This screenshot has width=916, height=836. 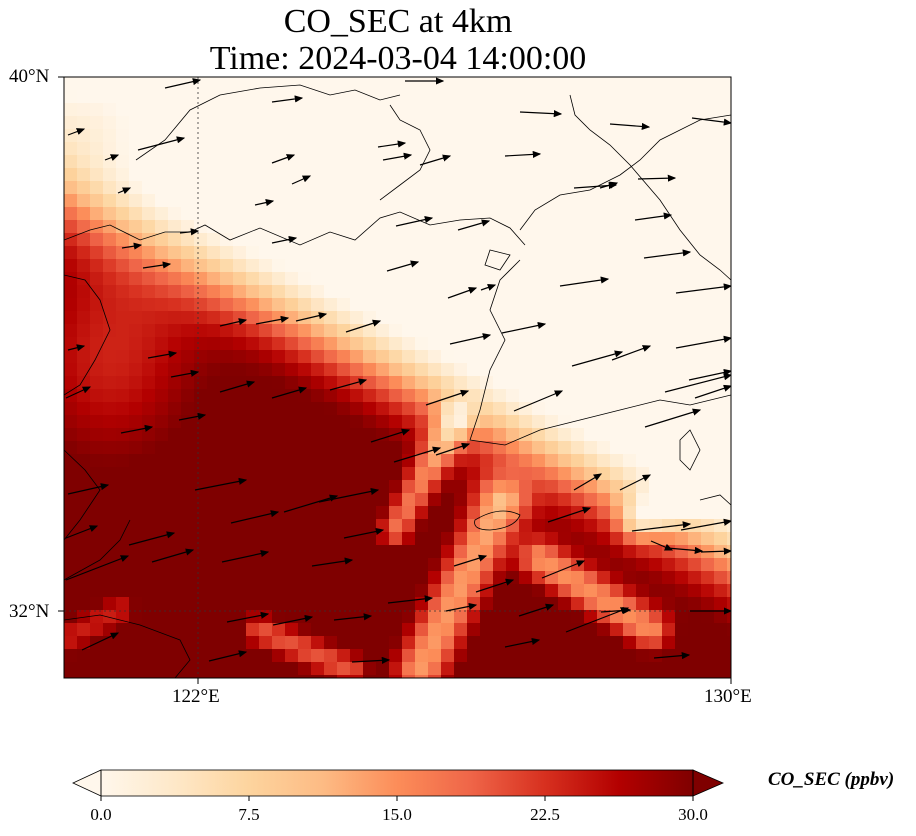 I want to click on lon-tick-122: 122°E, so click(x=196, y=696).